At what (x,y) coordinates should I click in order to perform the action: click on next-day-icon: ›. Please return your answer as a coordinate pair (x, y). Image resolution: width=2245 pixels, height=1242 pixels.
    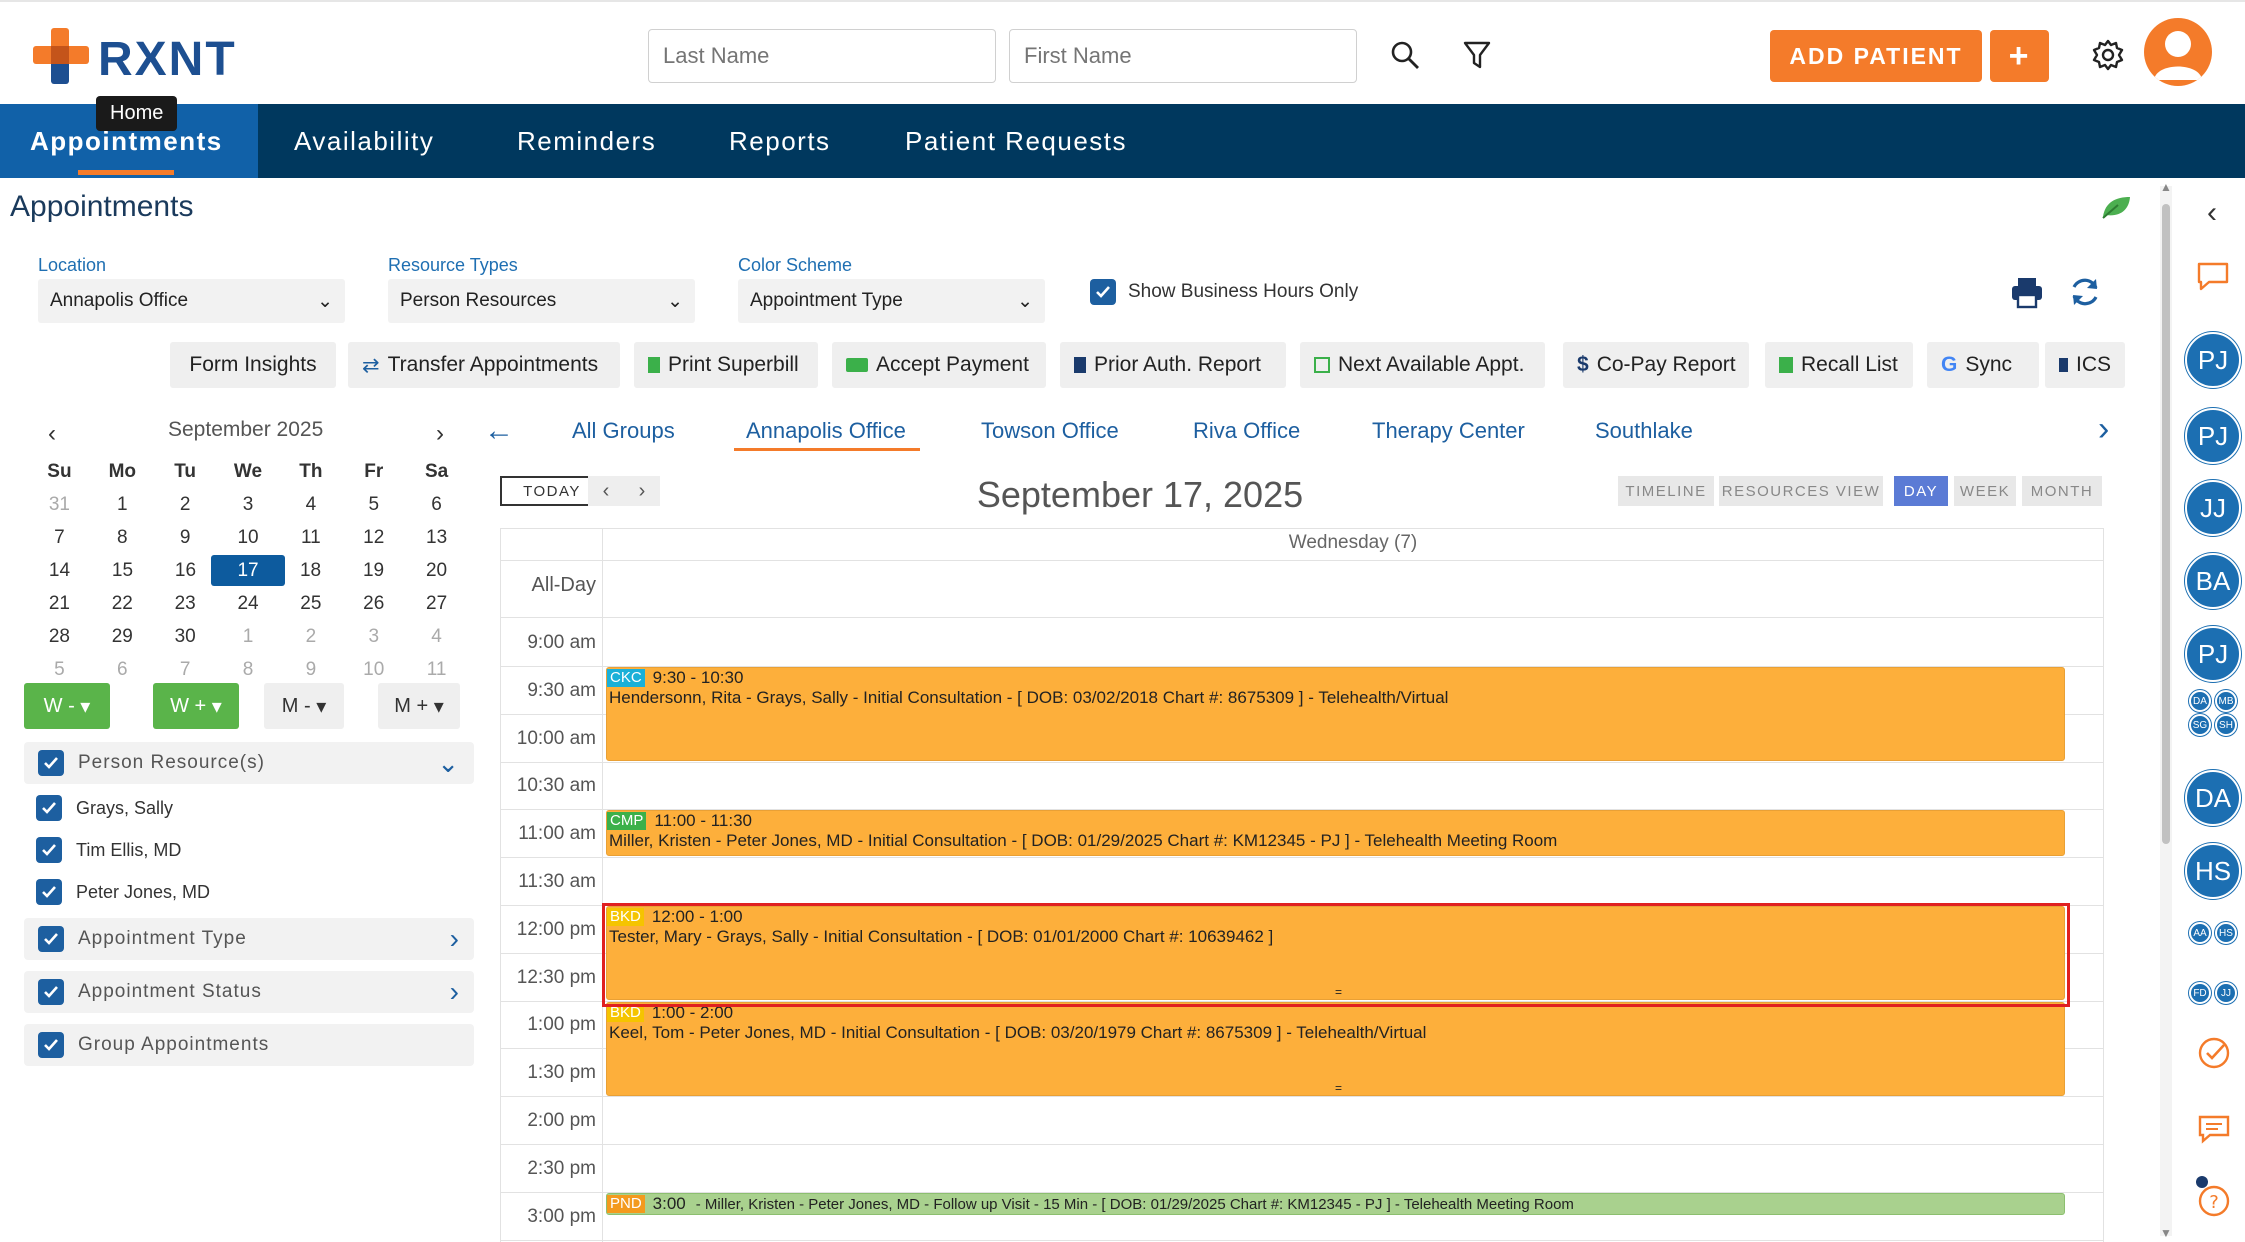
    Looking at the image, I should click on (642, 490).